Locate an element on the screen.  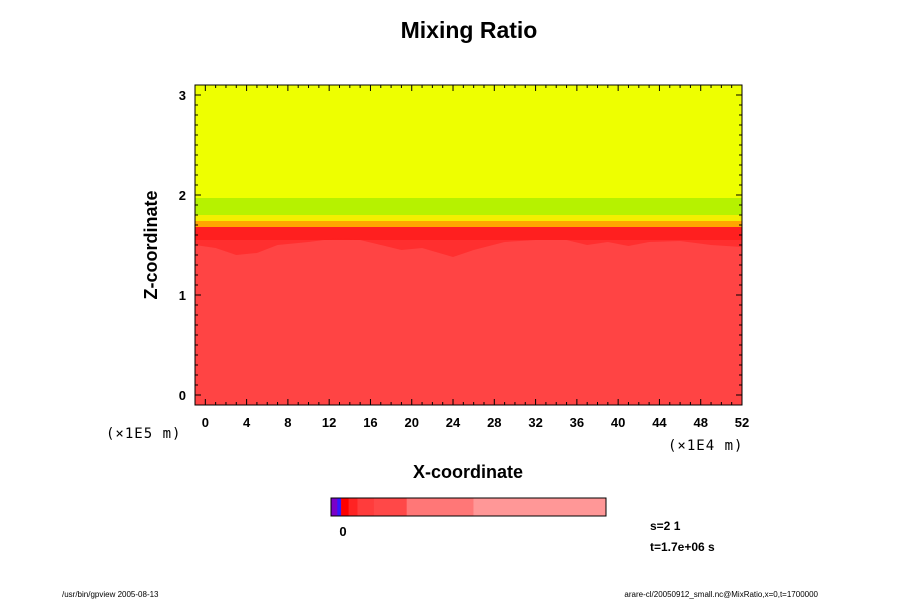
layer-interface-orange is located at coordinates (468, 224).